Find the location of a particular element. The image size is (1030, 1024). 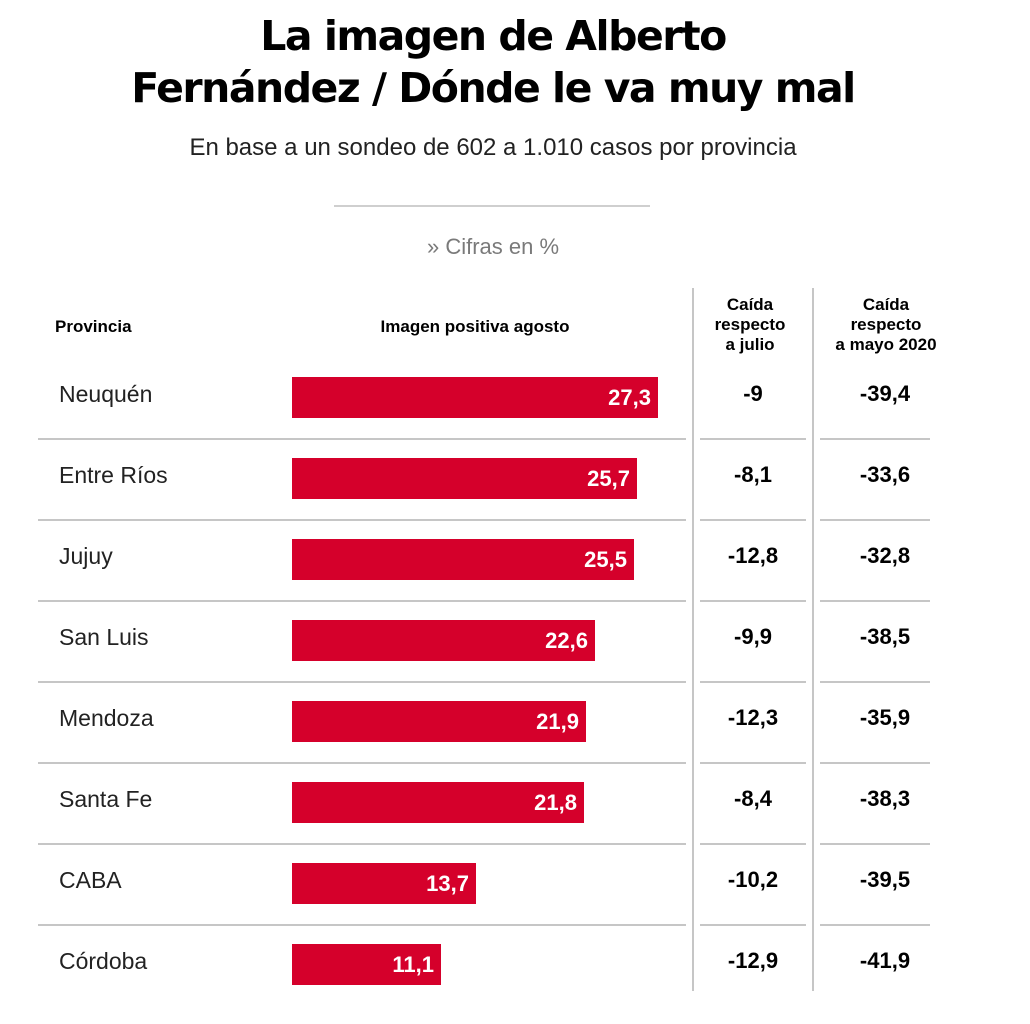

bar: 25,5 is located at coordinates (463, 559).